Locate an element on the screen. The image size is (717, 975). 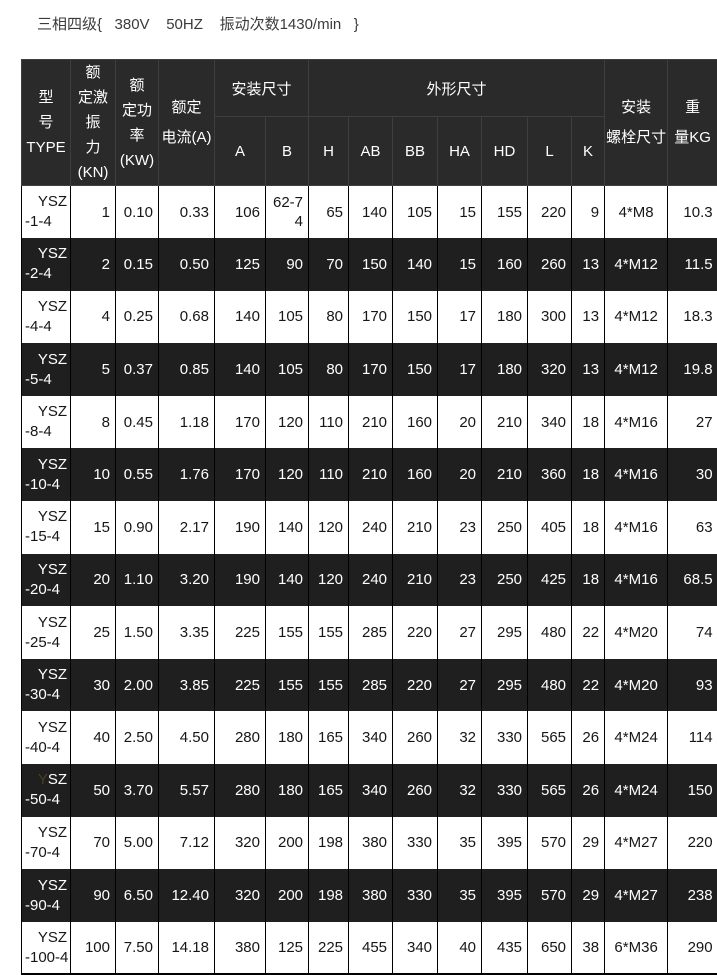
cell-kw: 0.55 is located at coordinates (137, 474).